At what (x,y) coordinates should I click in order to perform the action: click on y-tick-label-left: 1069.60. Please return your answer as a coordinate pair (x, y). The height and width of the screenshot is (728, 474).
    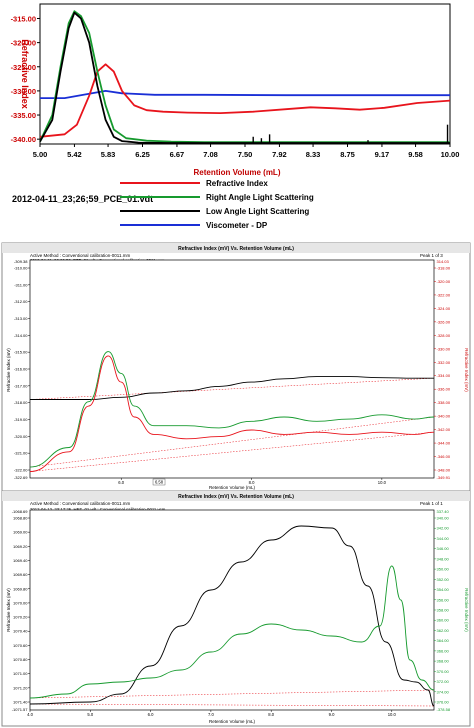
    Looking at the image, I should click on (20, 574).